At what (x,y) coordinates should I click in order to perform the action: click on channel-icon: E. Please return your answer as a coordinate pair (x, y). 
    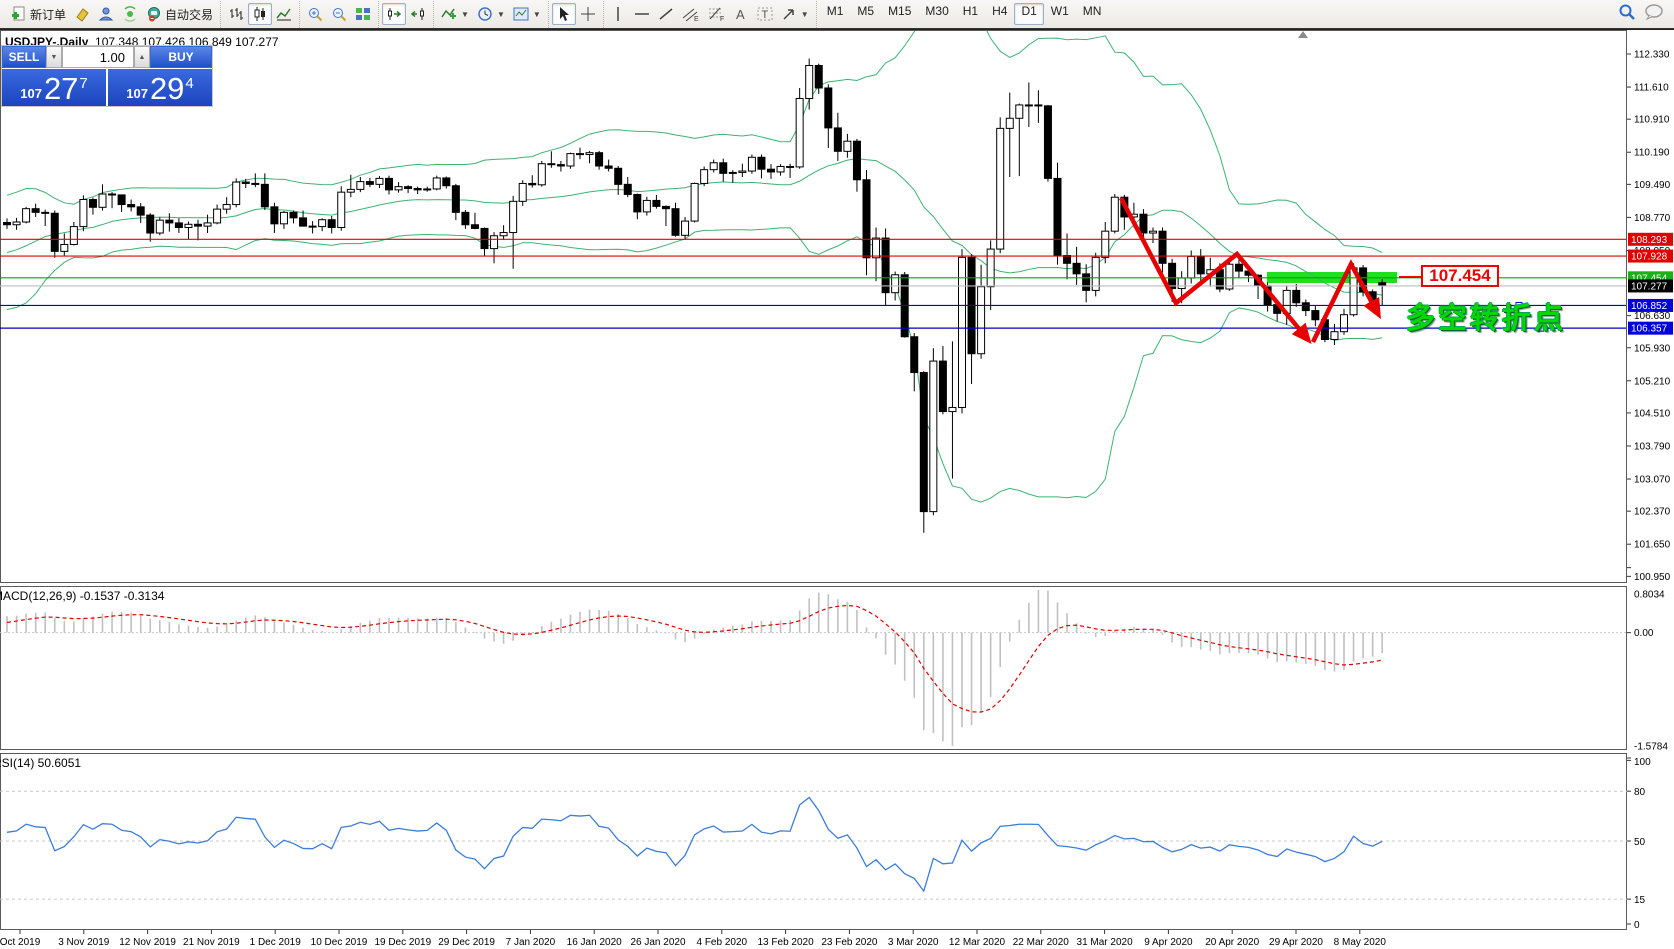
    Looking at the image, I should click on (691, 14).